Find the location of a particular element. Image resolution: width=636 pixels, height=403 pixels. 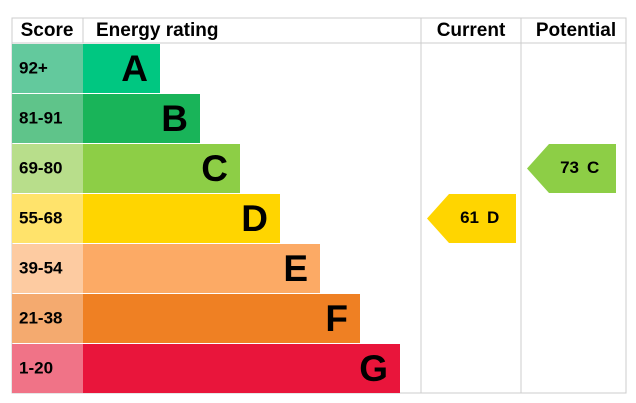

score-label: 39-54 is located at coordinates (41, 267).